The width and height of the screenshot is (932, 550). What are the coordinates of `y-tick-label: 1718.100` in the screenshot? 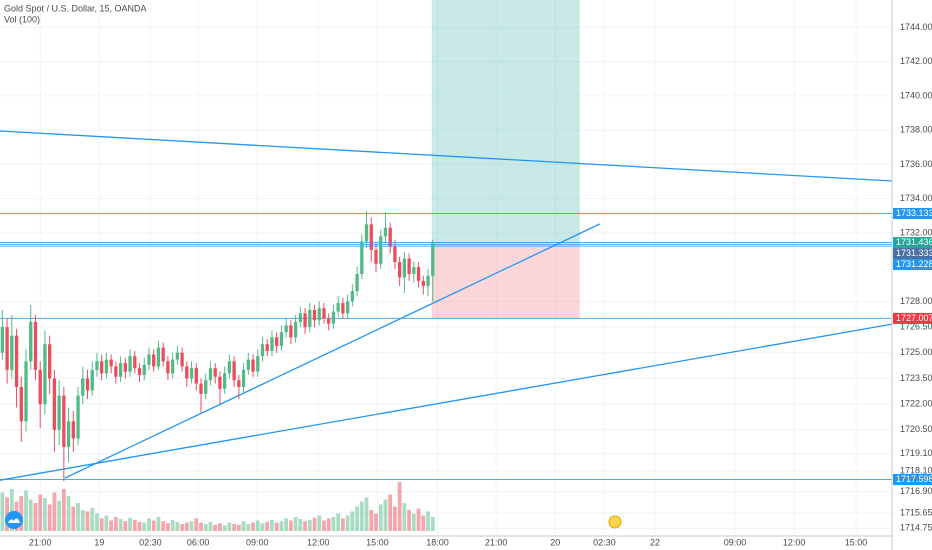 It's located at (916, 470).